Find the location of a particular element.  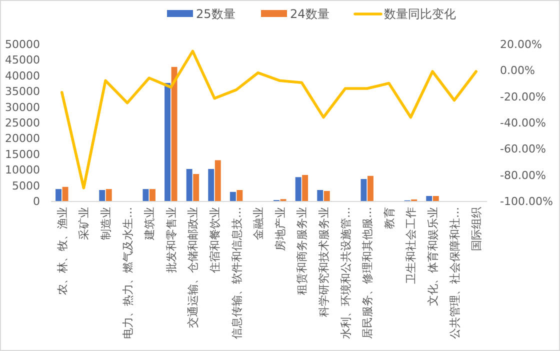

y-tick-label: 40000 is located at coordinates (22, 75).